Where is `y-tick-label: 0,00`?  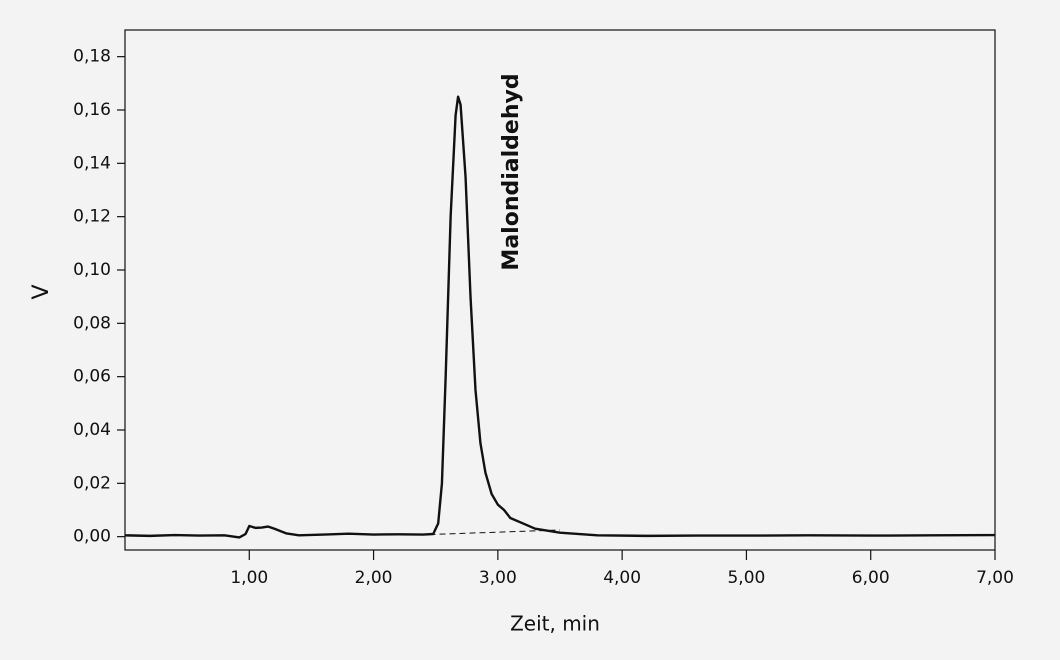
y-tick-label: 0,00 is located at coordinates (92, 537).